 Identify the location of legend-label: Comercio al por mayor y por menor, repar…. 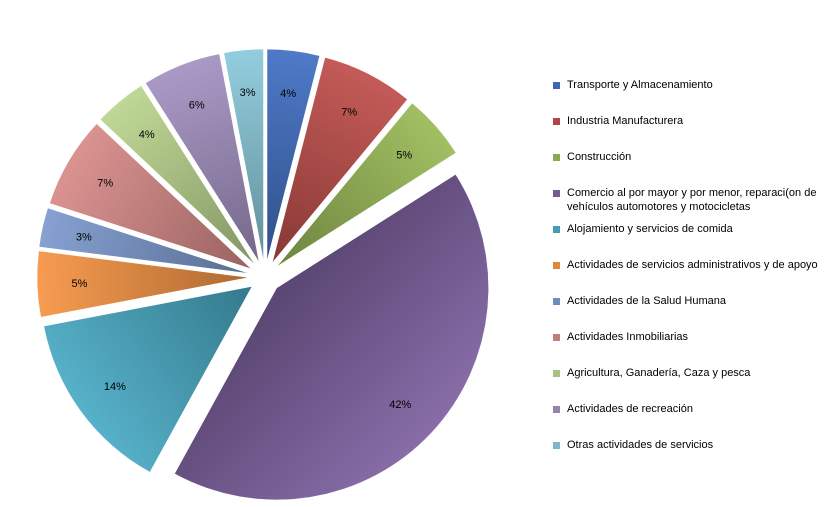
(692, 200).